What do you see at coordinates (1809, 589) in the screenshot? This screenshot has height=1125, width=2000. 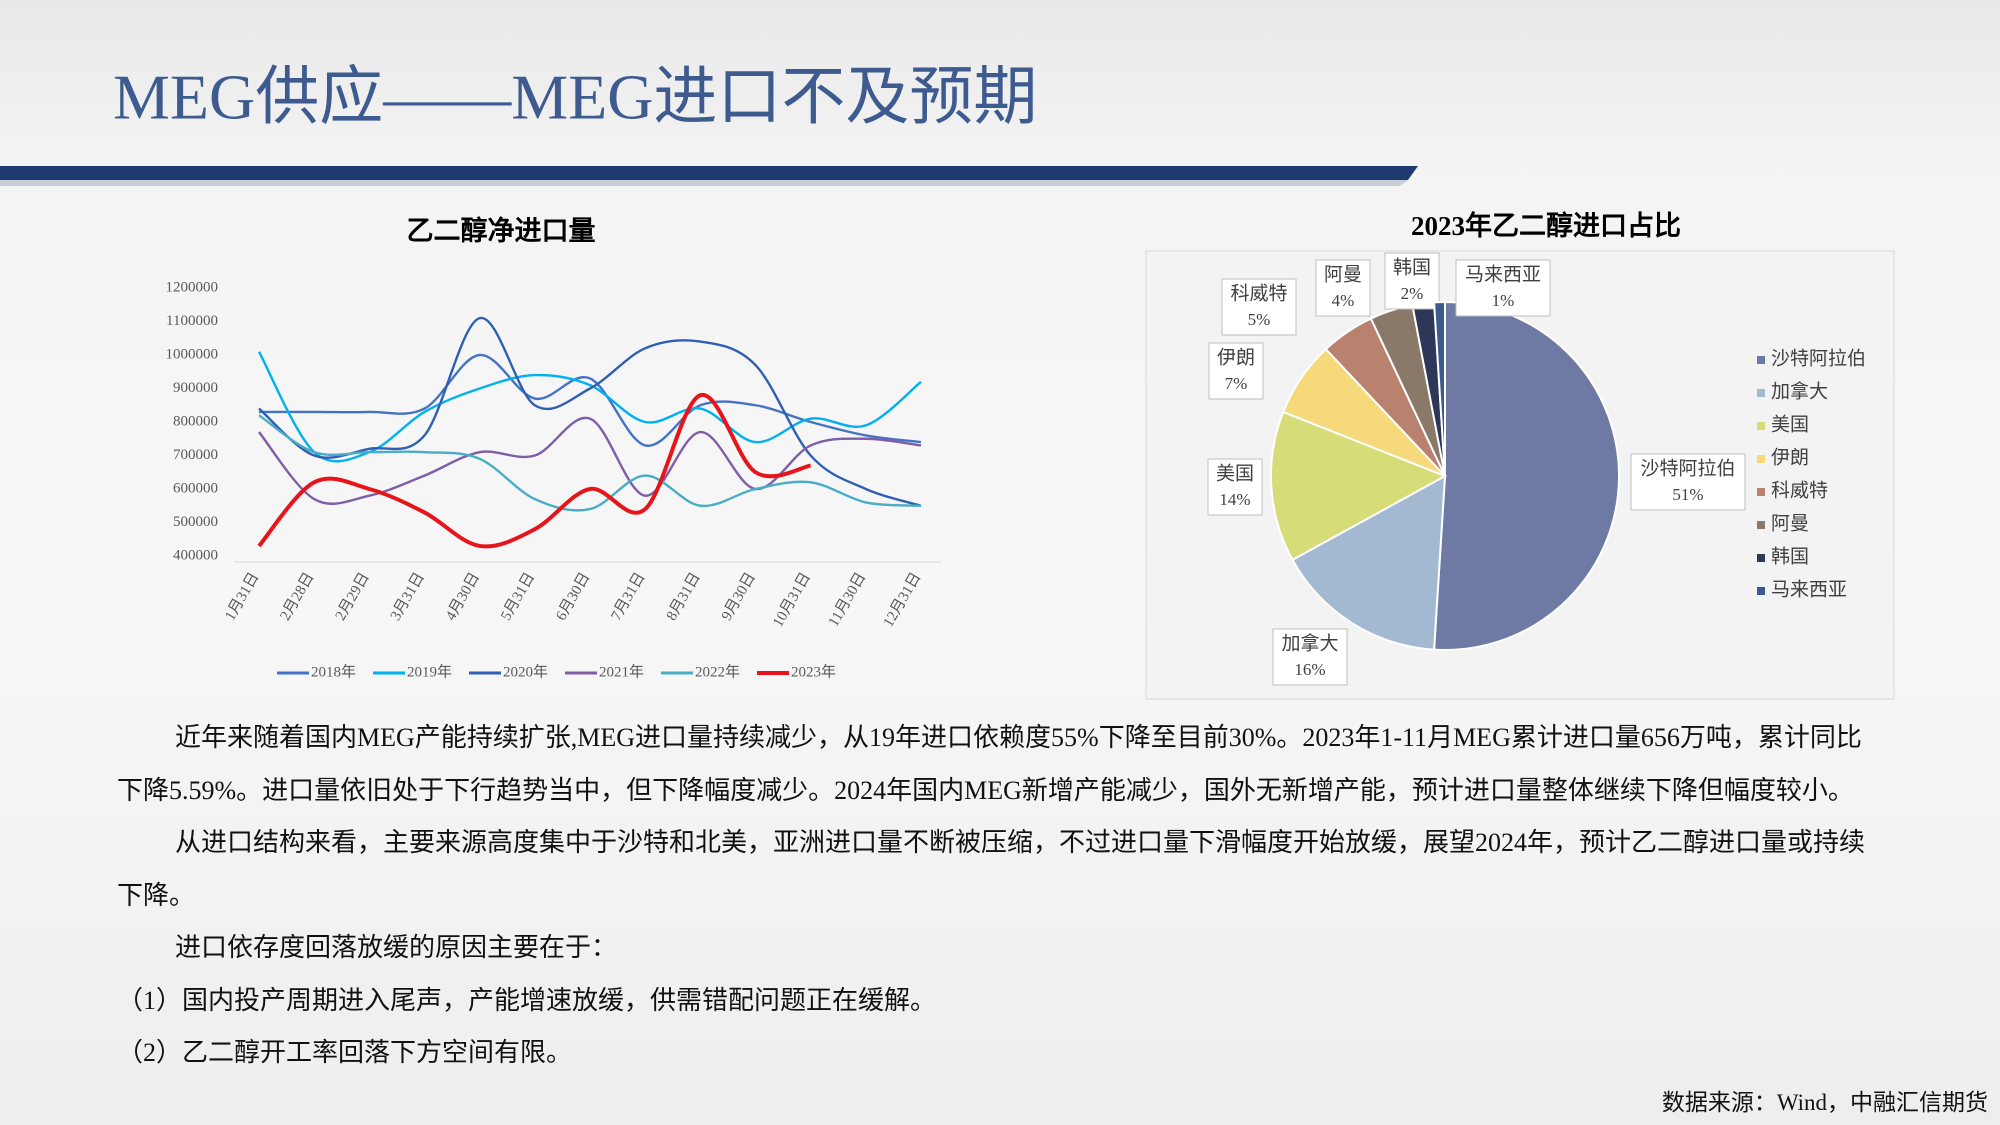 I see `legend-label: 马来西亚` at bounding box center [1809, 589].